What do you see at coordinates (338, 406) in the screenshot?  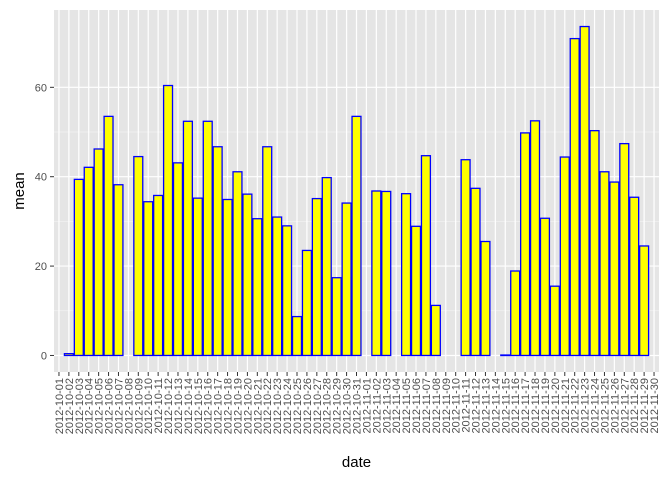 I see `x-tick-label: 2012-10-29` at bounding box center [338, 406].